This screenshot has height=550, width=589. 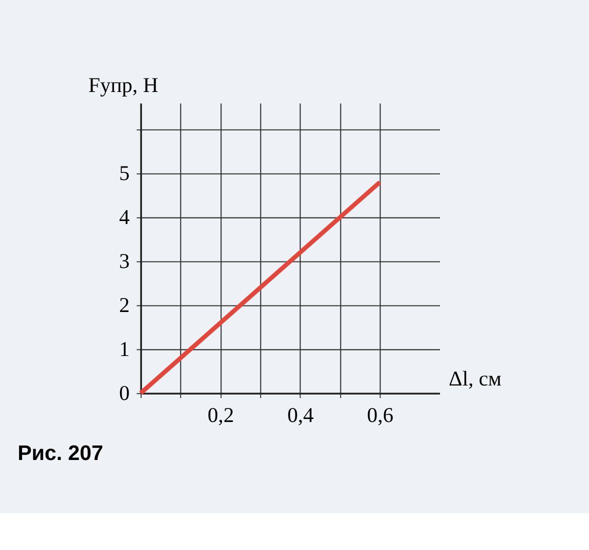 What do you see at coordinates (61, 454) in the screenshot?
I see `text: Рис. 207` at bounding box center [61, 454].